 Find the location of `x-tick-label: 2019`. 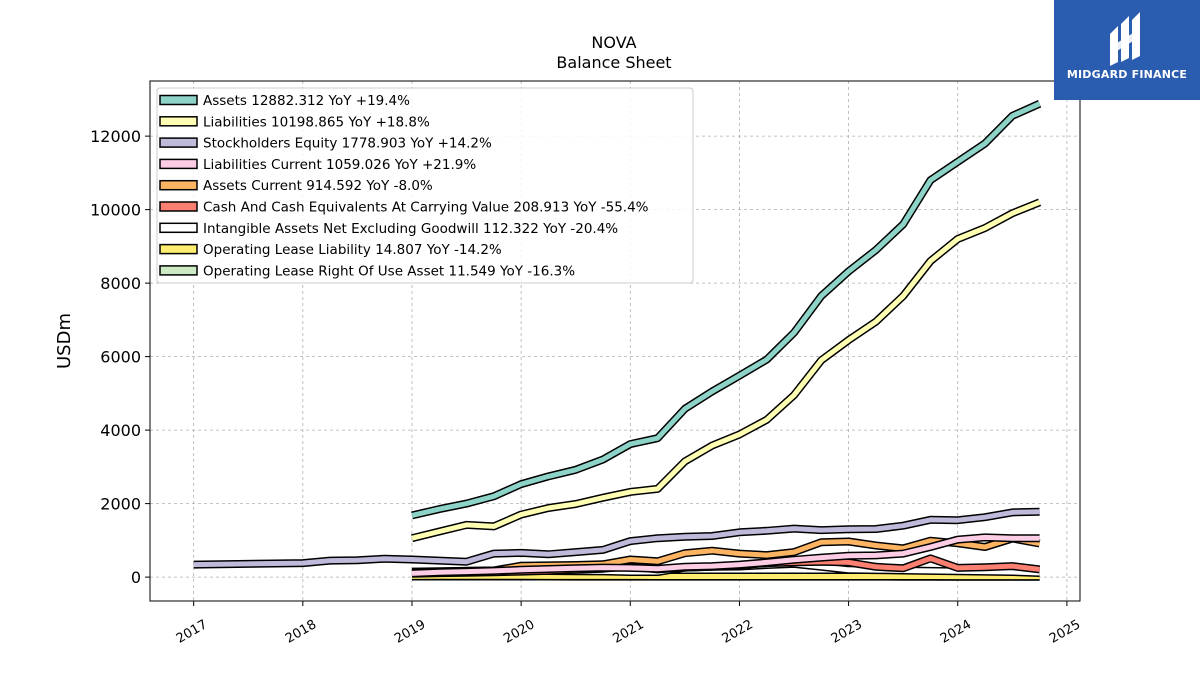

x-tick-label: 2019 is located at coordinates (410, 632).